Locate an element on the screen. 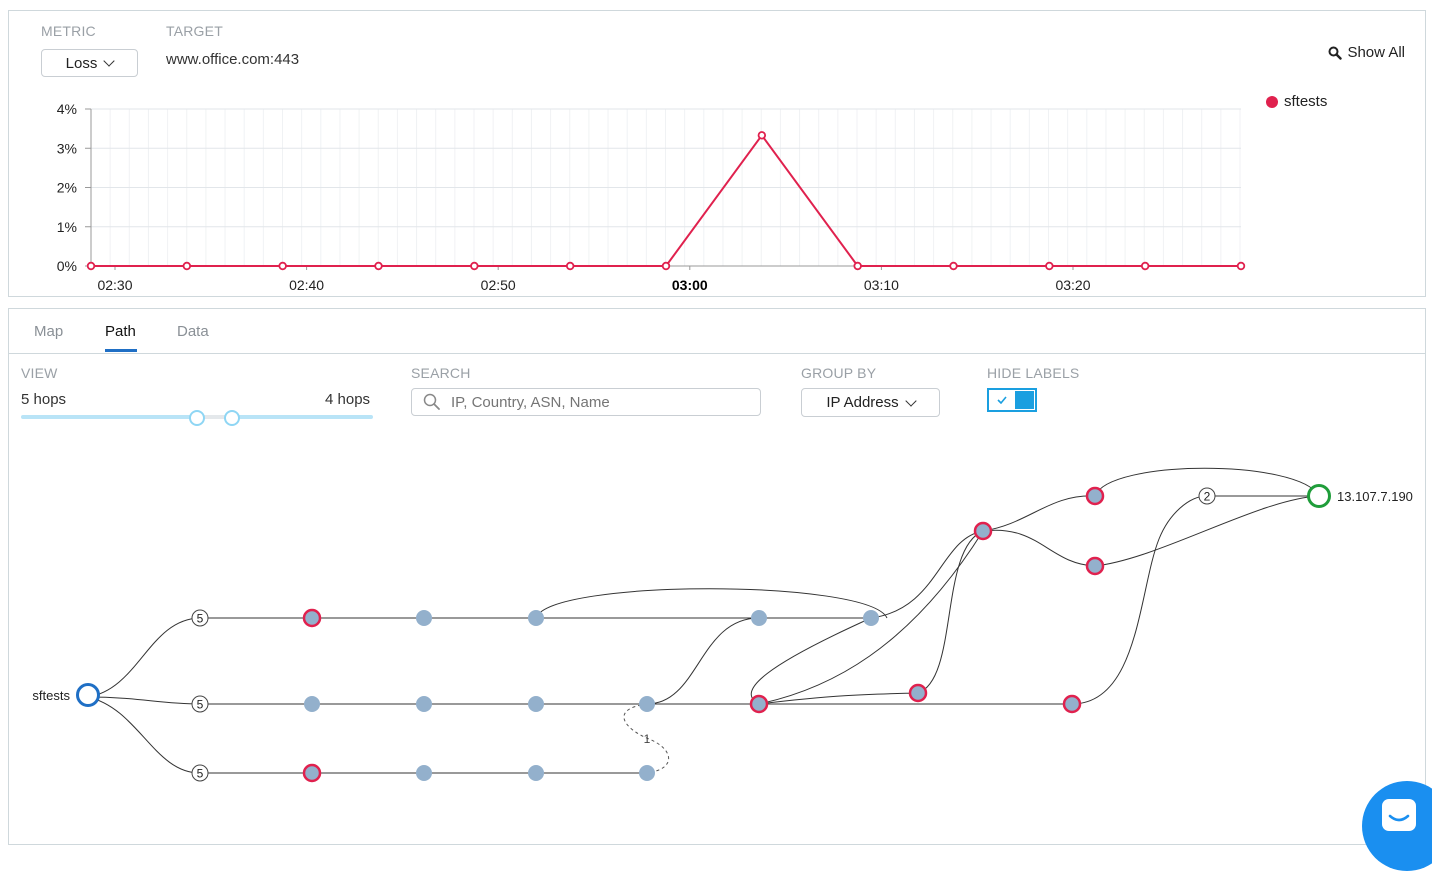  chart-legend: sftests is located at coordinates (1296, 101).